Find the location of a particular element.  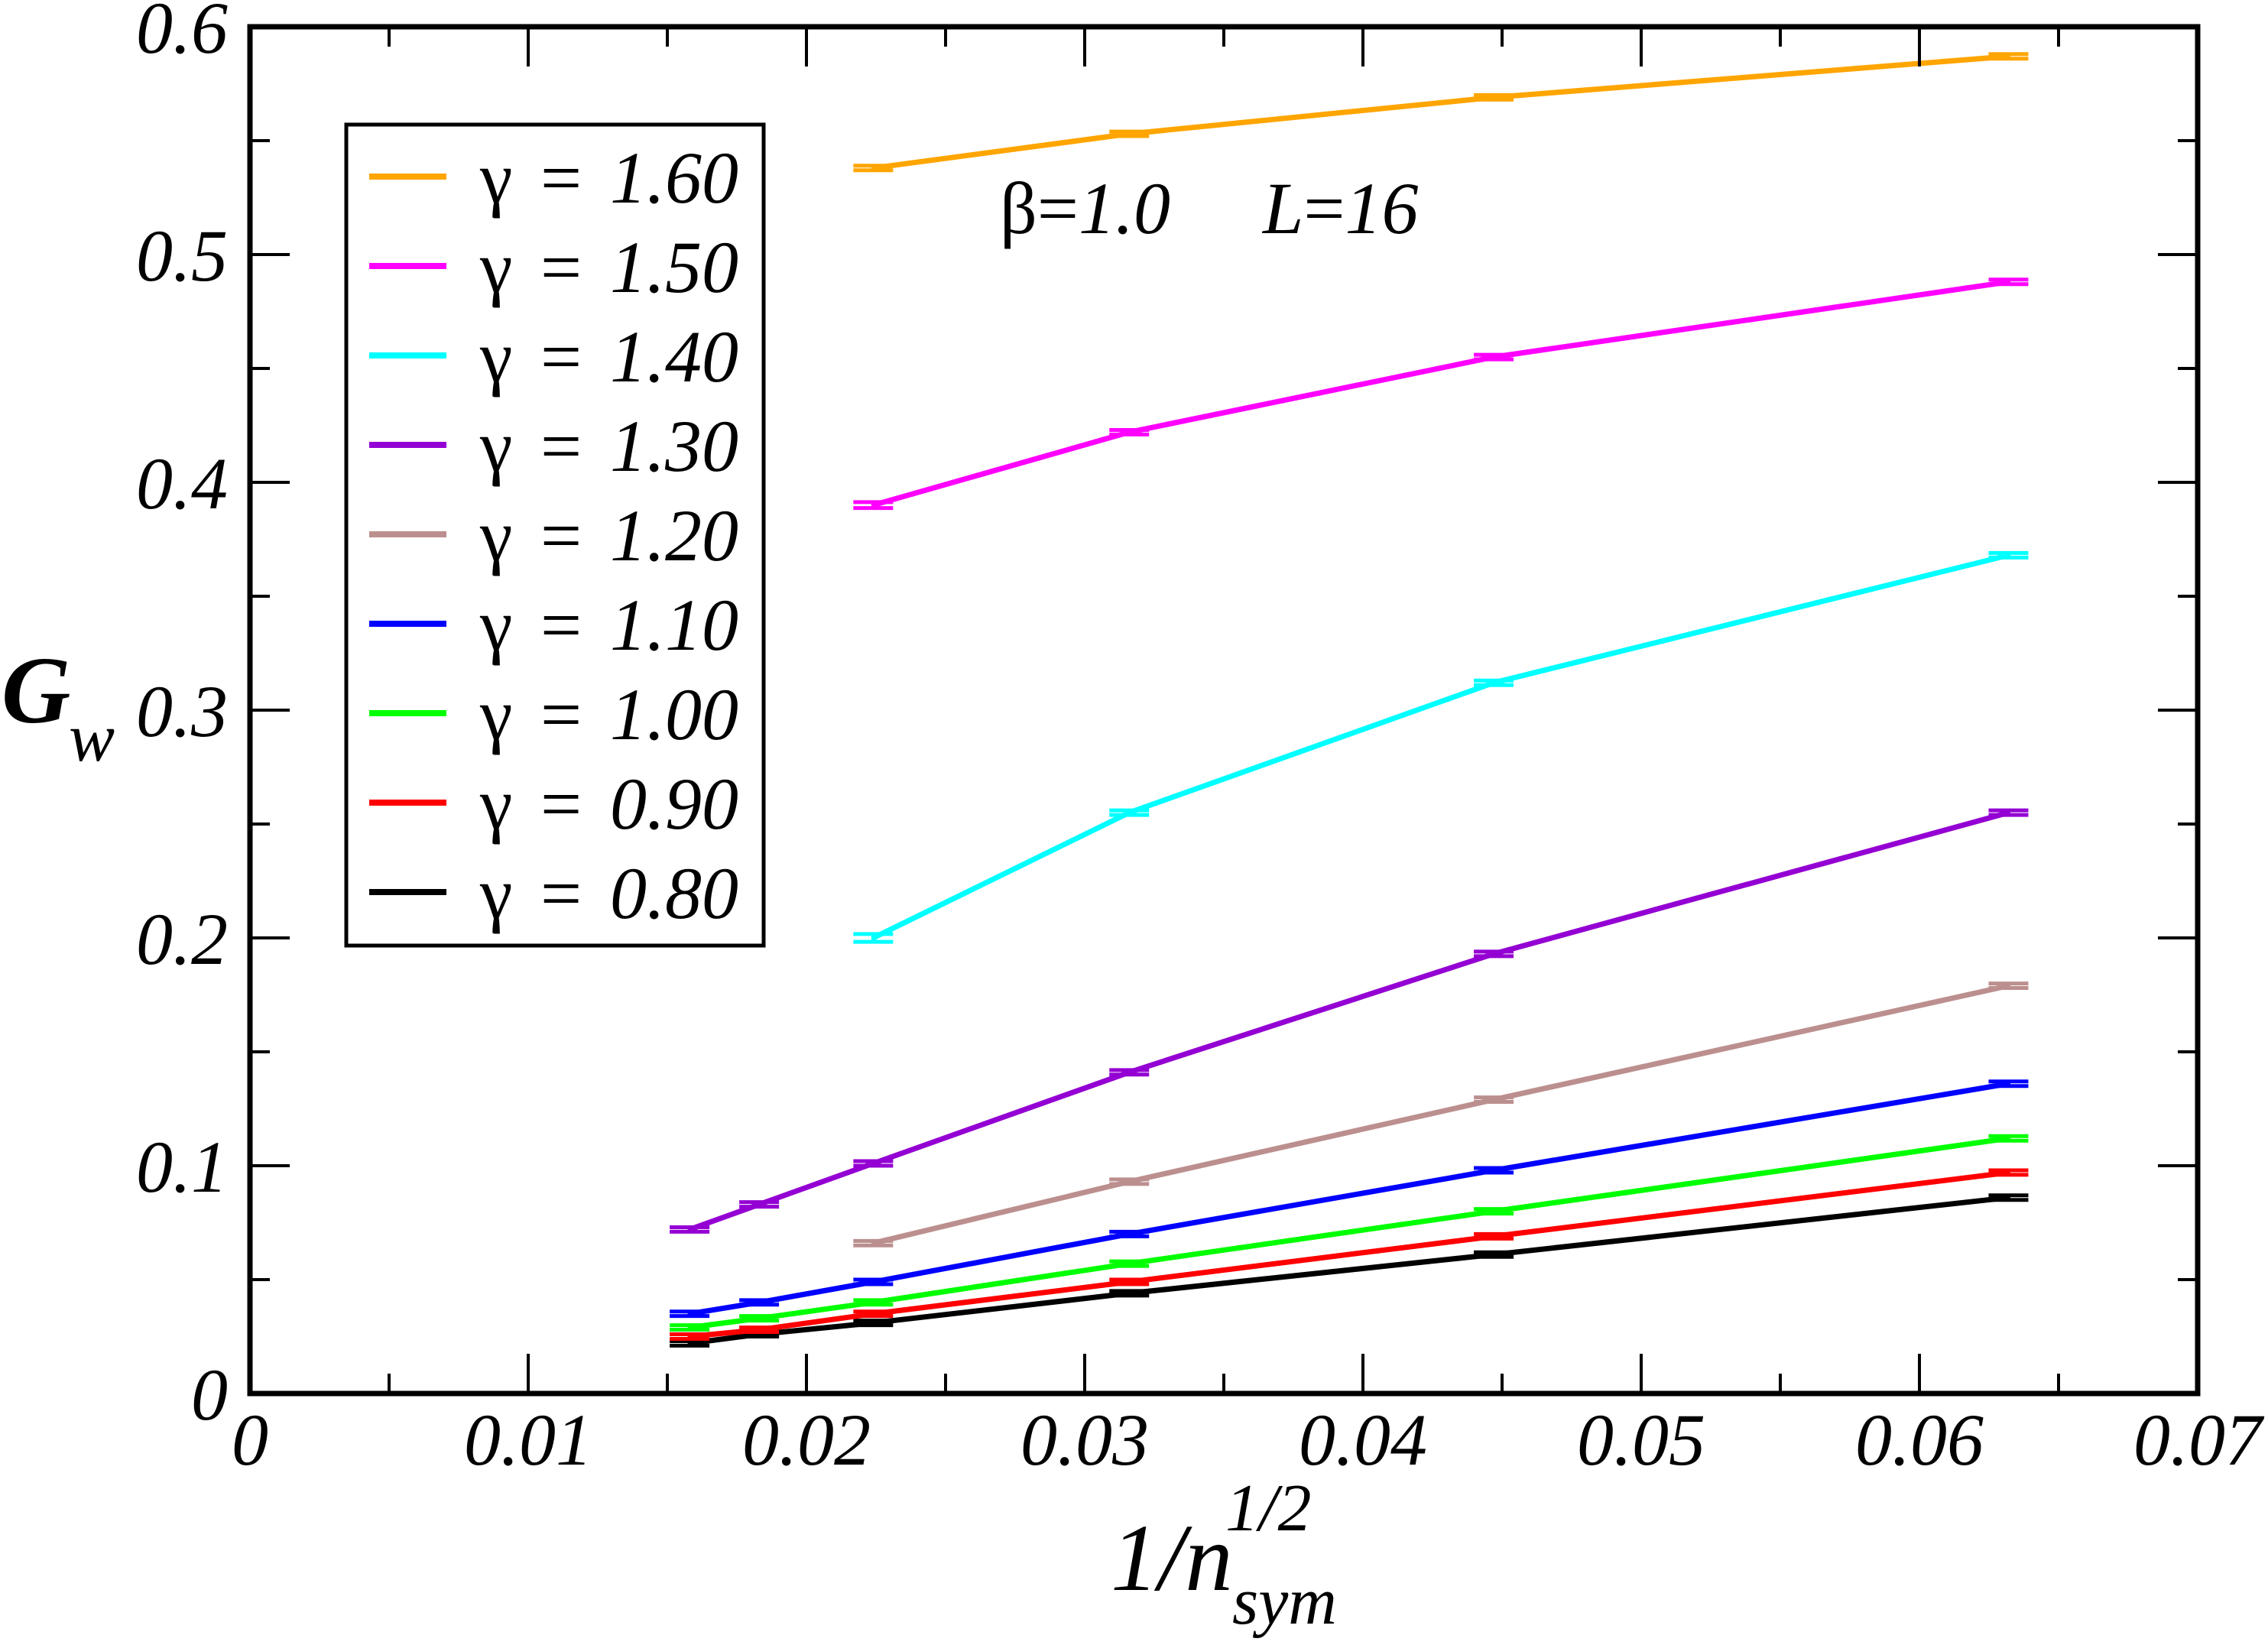

legend-entry: γ = 1.30 is located at coordinates (553, 446).